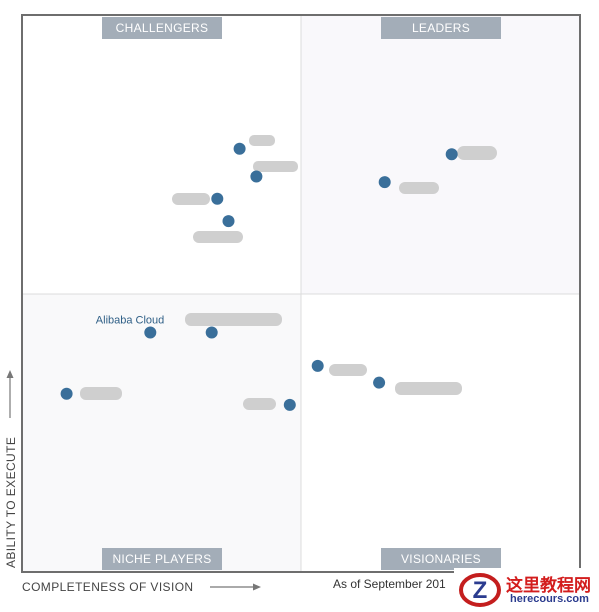 The height and width of the screenshot is (612, 599). Describe the element at coordinates (389, 584) in the screenshot. I see `as-of-date: As of September 201` at that location.